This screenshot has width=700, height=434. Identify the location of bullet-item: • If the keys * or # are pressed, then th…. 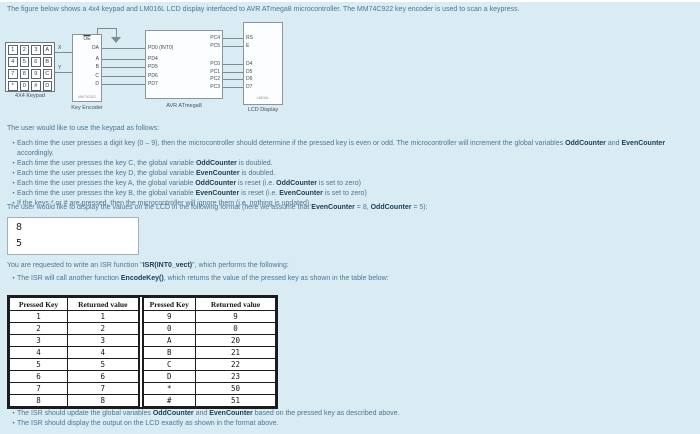
(349, 204).